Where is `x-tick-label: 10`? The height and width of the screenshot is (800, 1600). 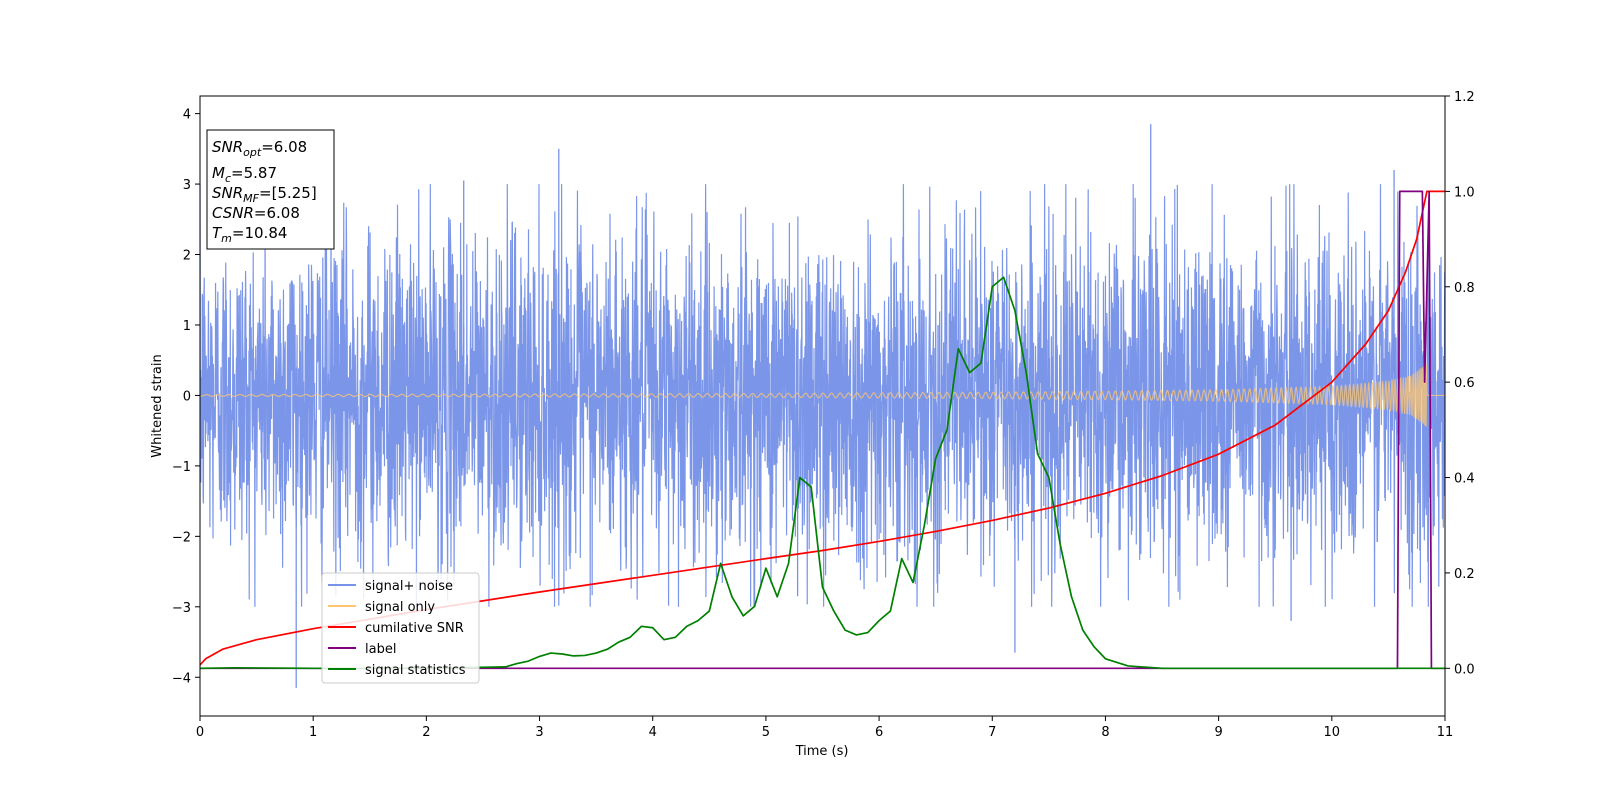 x-tick-label: 10 is located at coordinates (1332, 732).